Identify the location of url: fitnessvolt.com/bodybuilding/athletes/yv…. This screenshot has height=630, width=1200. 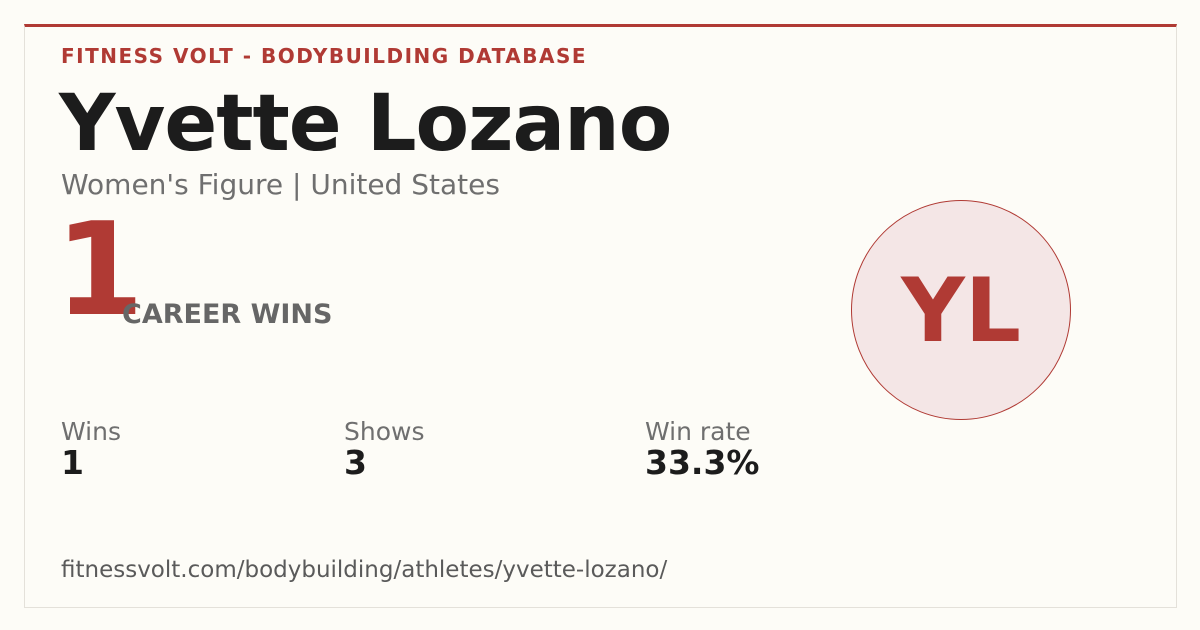
(364, 570).